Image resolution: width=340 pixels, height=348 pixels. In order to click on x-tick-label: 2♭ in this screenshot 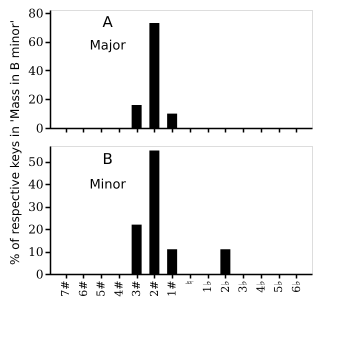, I will do `click(225, 286)`.